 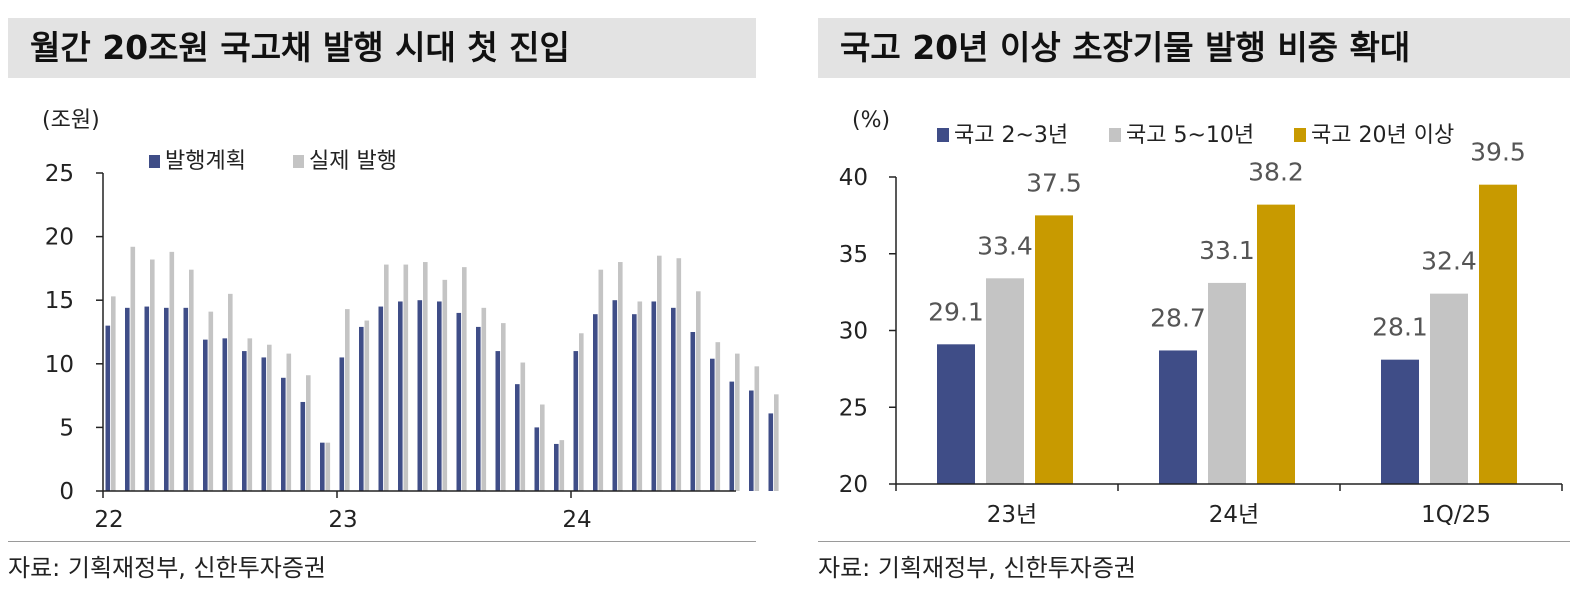 What do you see at coordinates (576, 520) in the screenshot?
I see `left-x-tick-label: 24` at bounding box center [576, 520].